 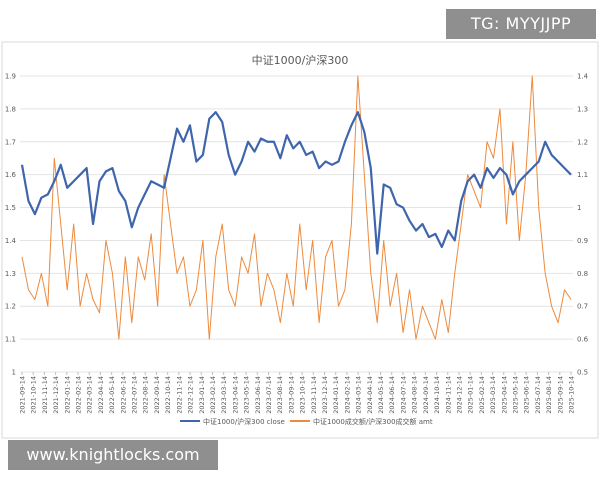 What do you see at coordinates (10, 307) in the screenshot?
I see `left-tick-label: 1.2` at bounding box center [10, 307].